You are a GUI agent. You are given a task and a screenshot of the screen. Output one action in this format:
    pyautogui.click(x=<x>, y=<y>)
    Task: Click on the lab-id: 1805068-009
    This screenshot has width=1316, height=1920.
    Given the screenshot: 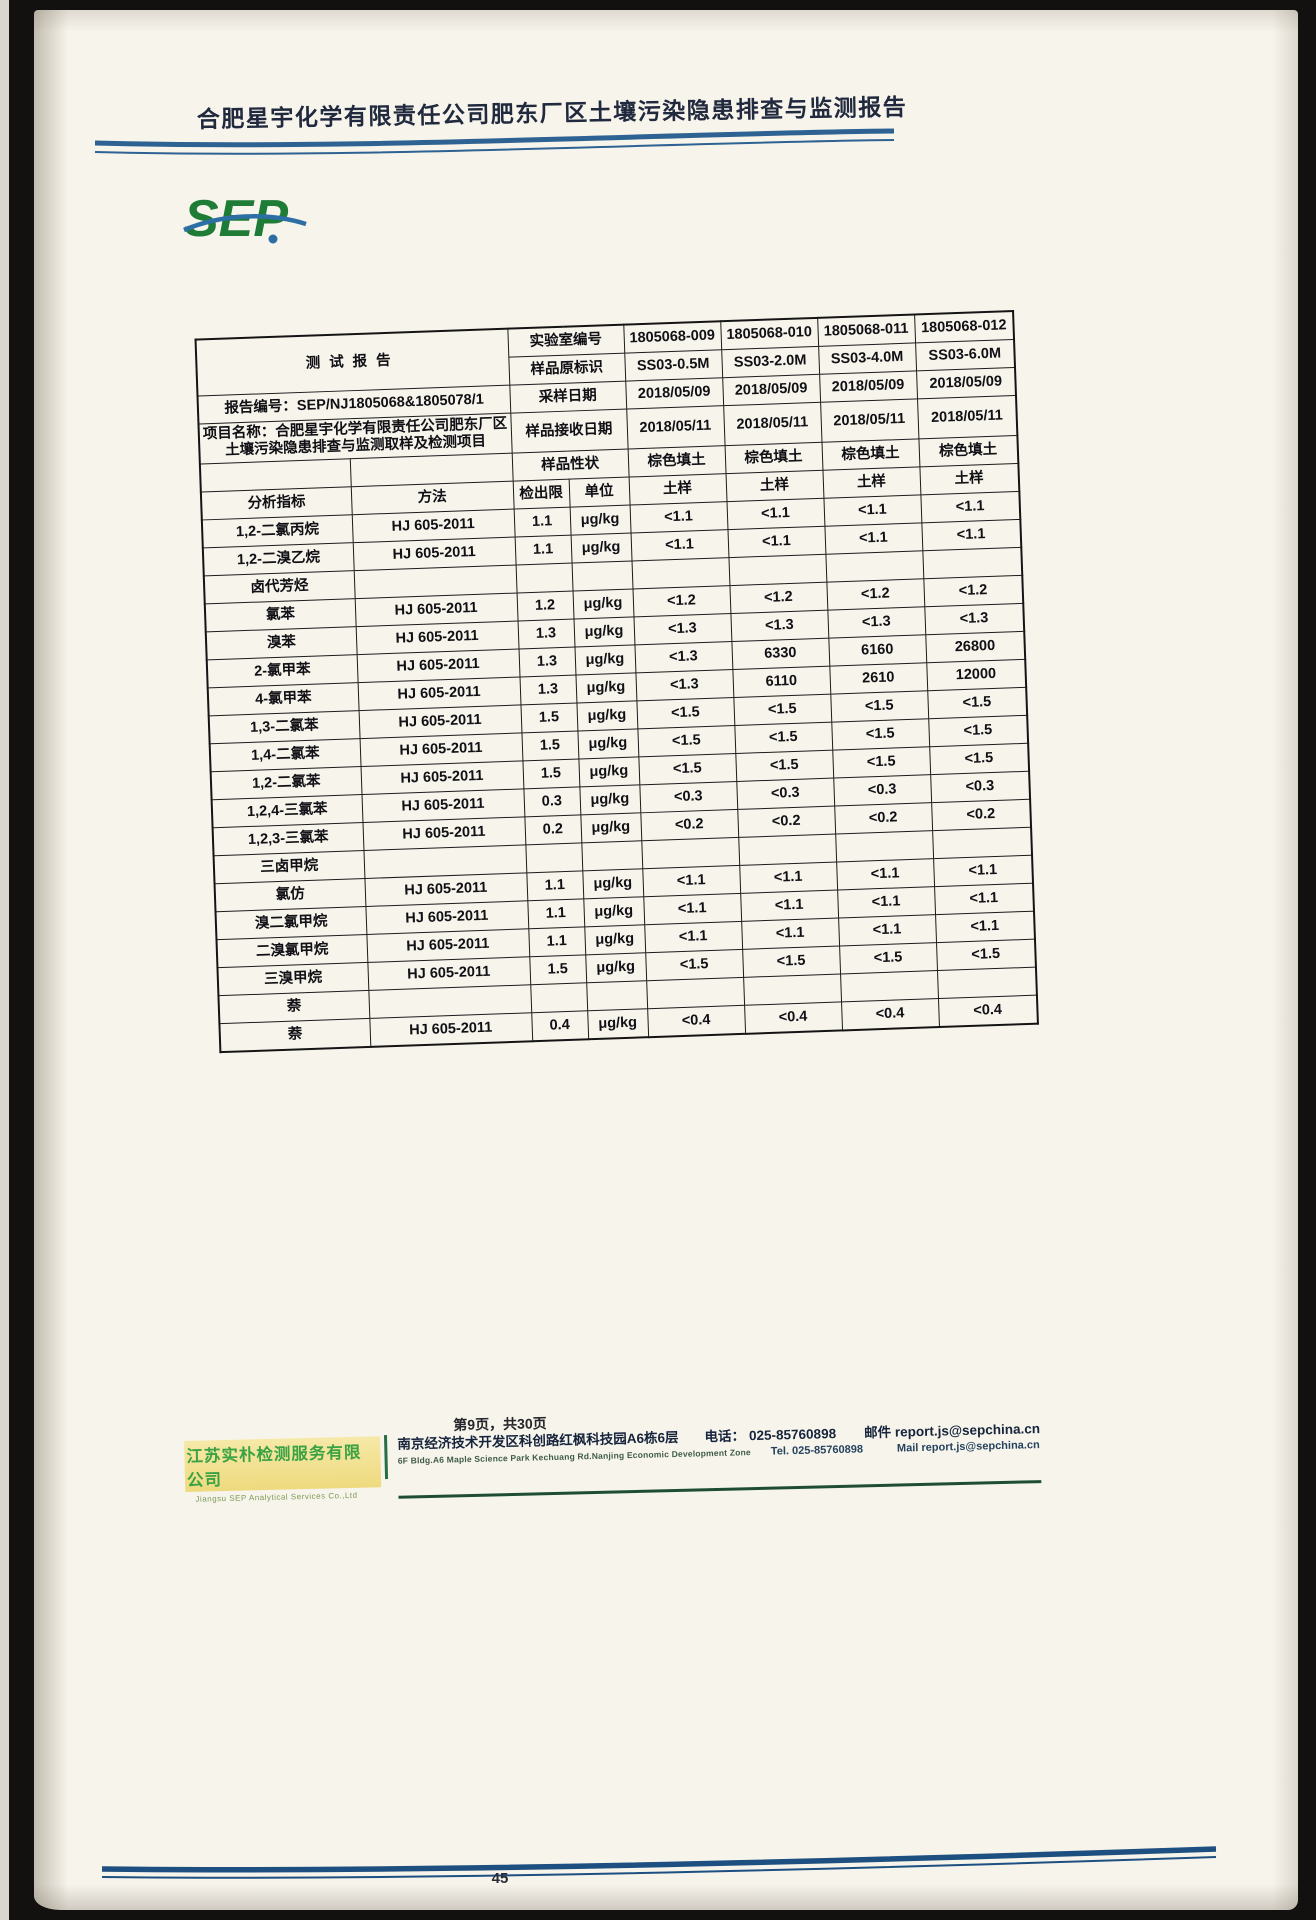 What is the action you would take?
    pyautogui.click(x=672, y=337)
    